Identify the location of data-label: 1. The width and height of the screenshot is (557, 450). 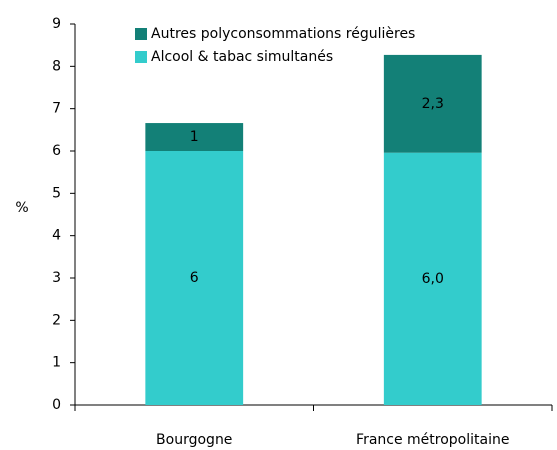
(194, 137).